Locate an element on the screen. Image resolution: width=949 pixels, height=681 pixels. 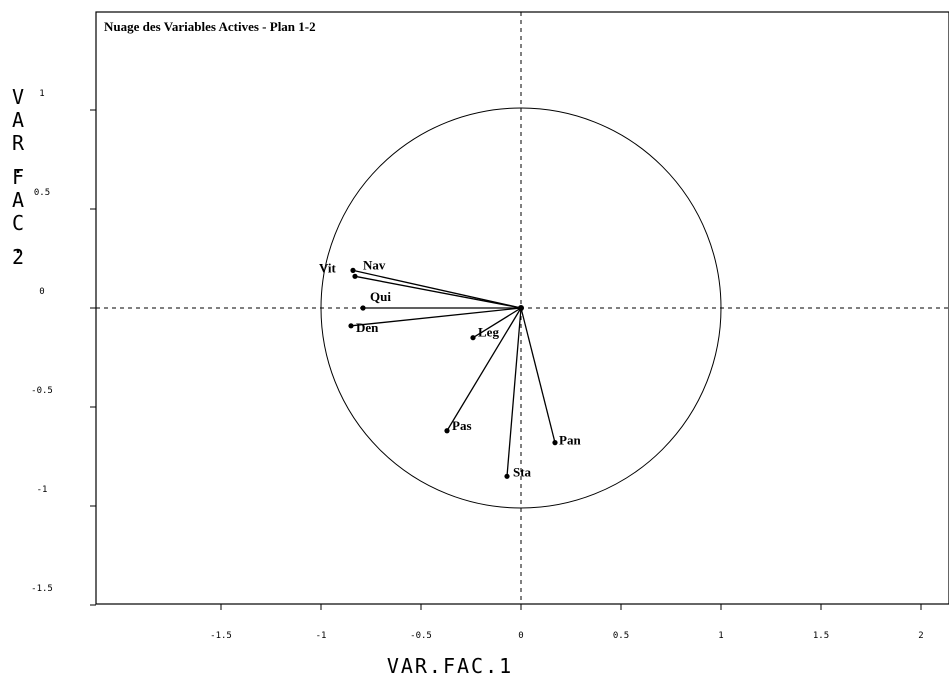
y-tick-label: 0.5 is located at coordinates (42, 193).